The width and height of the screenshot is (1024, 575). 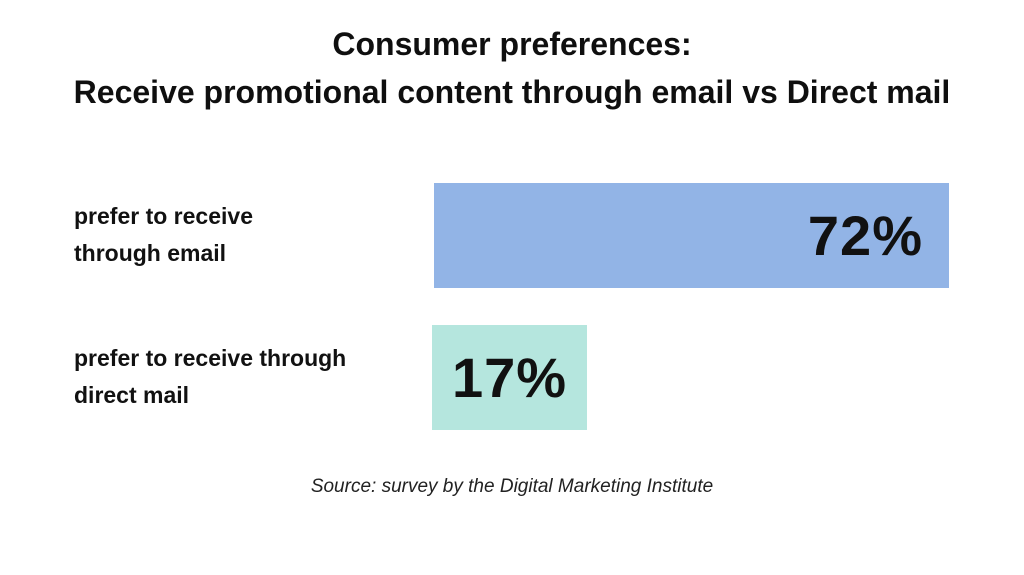 I want to click on row-label-email: prefer to receive through email, so click(x=163, y=235).